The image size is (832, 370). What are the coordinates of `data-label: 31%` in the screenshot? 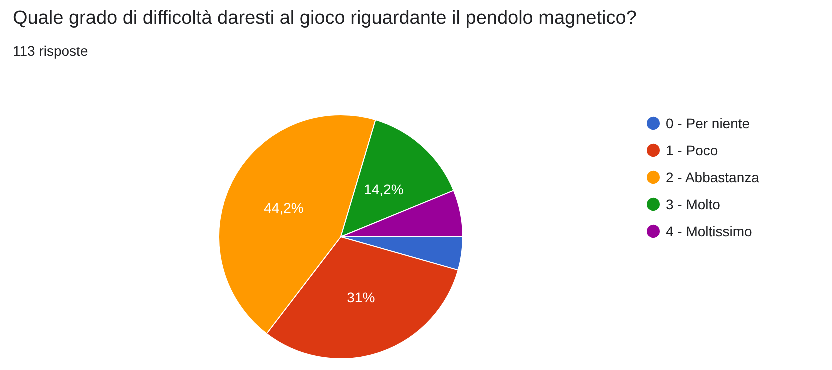 It's located at (361, 298).